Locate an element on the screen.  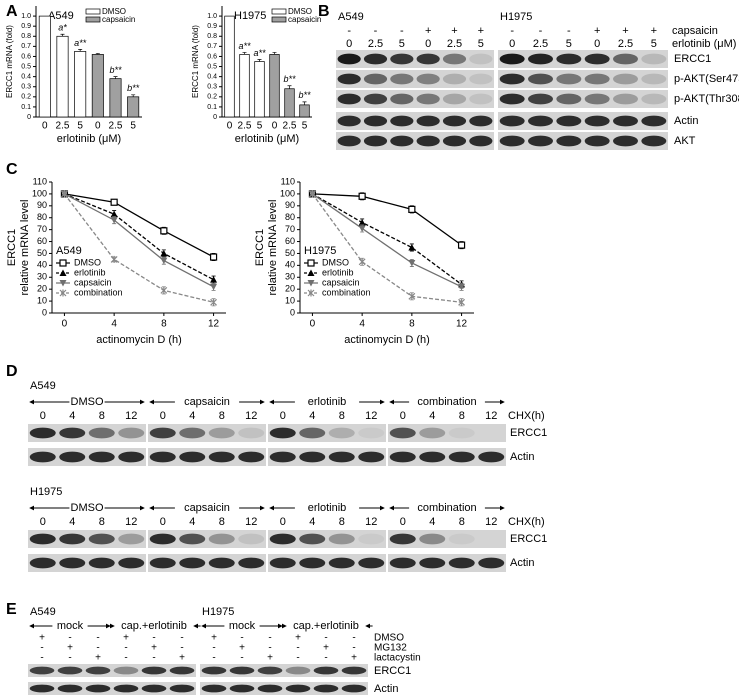
band-label: AKT is located at coordinates (685, 141).